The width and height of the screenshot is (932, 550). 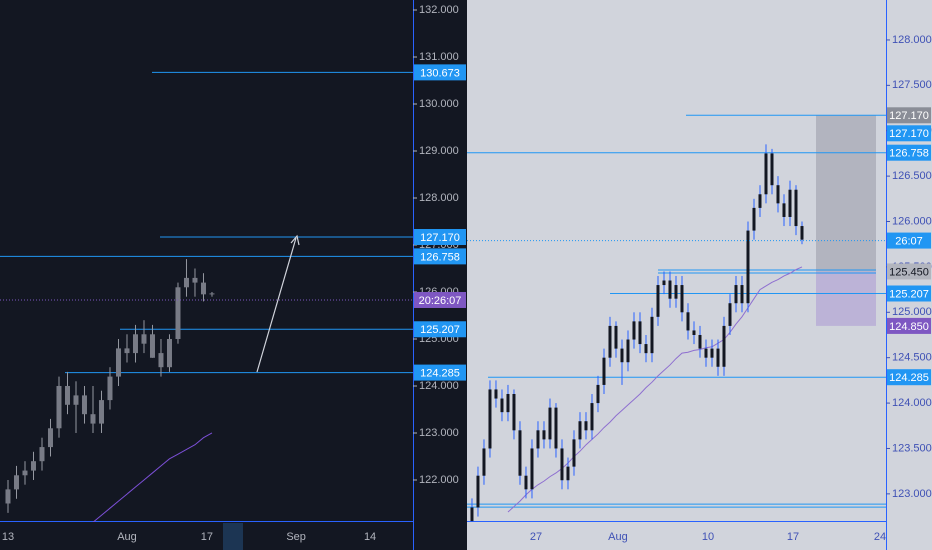 What do you see at coordinates (708, 537) in the screenshot?
I see `x-tick-label: 10` at bounding box center [708, 537].